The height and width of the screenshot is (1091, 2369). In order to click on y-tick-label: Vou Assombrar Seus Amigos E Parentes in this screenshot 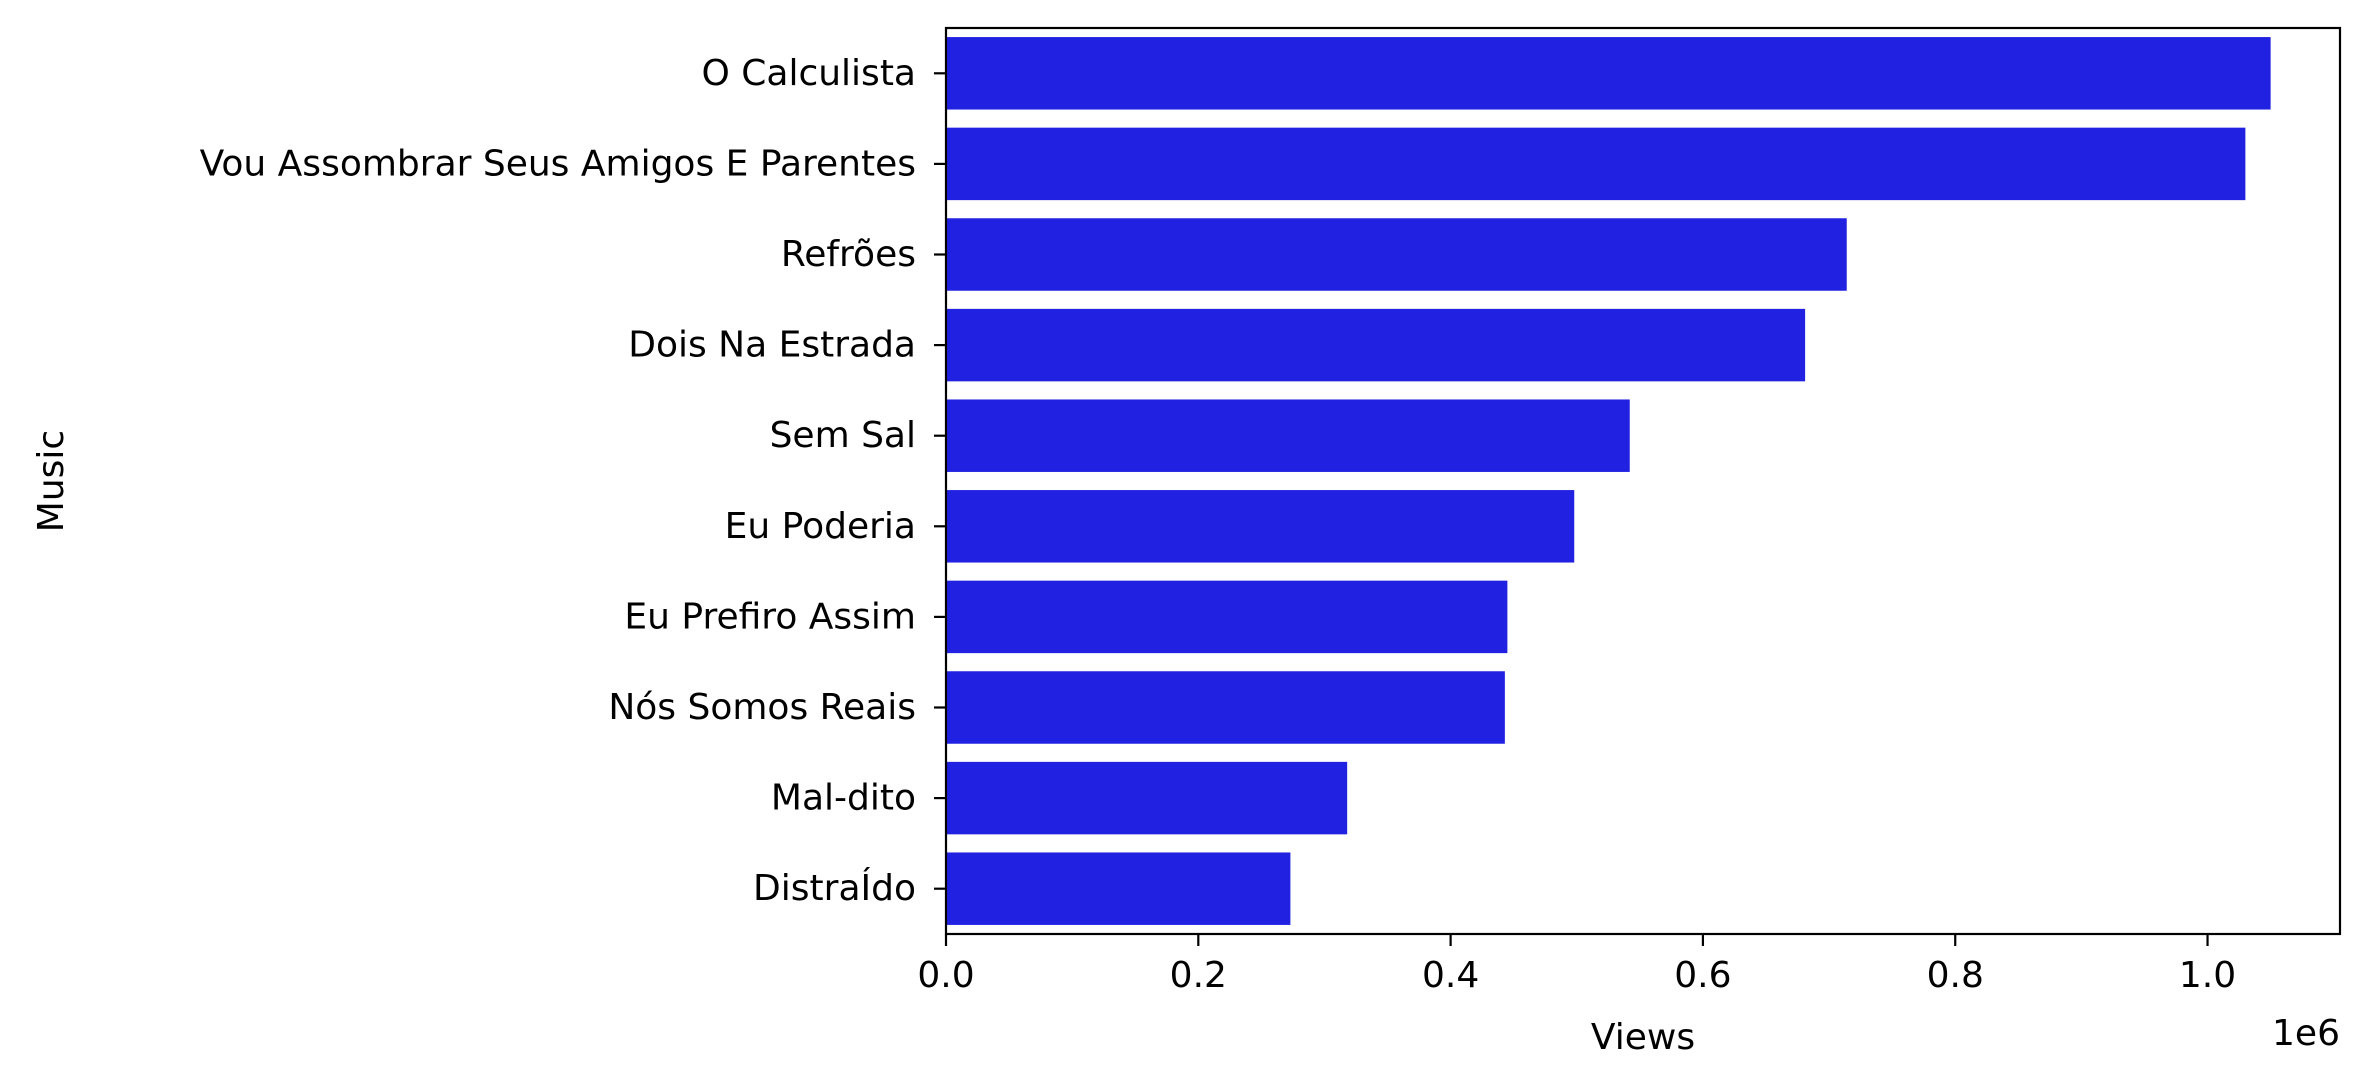, I will do `click(558, 163)`.